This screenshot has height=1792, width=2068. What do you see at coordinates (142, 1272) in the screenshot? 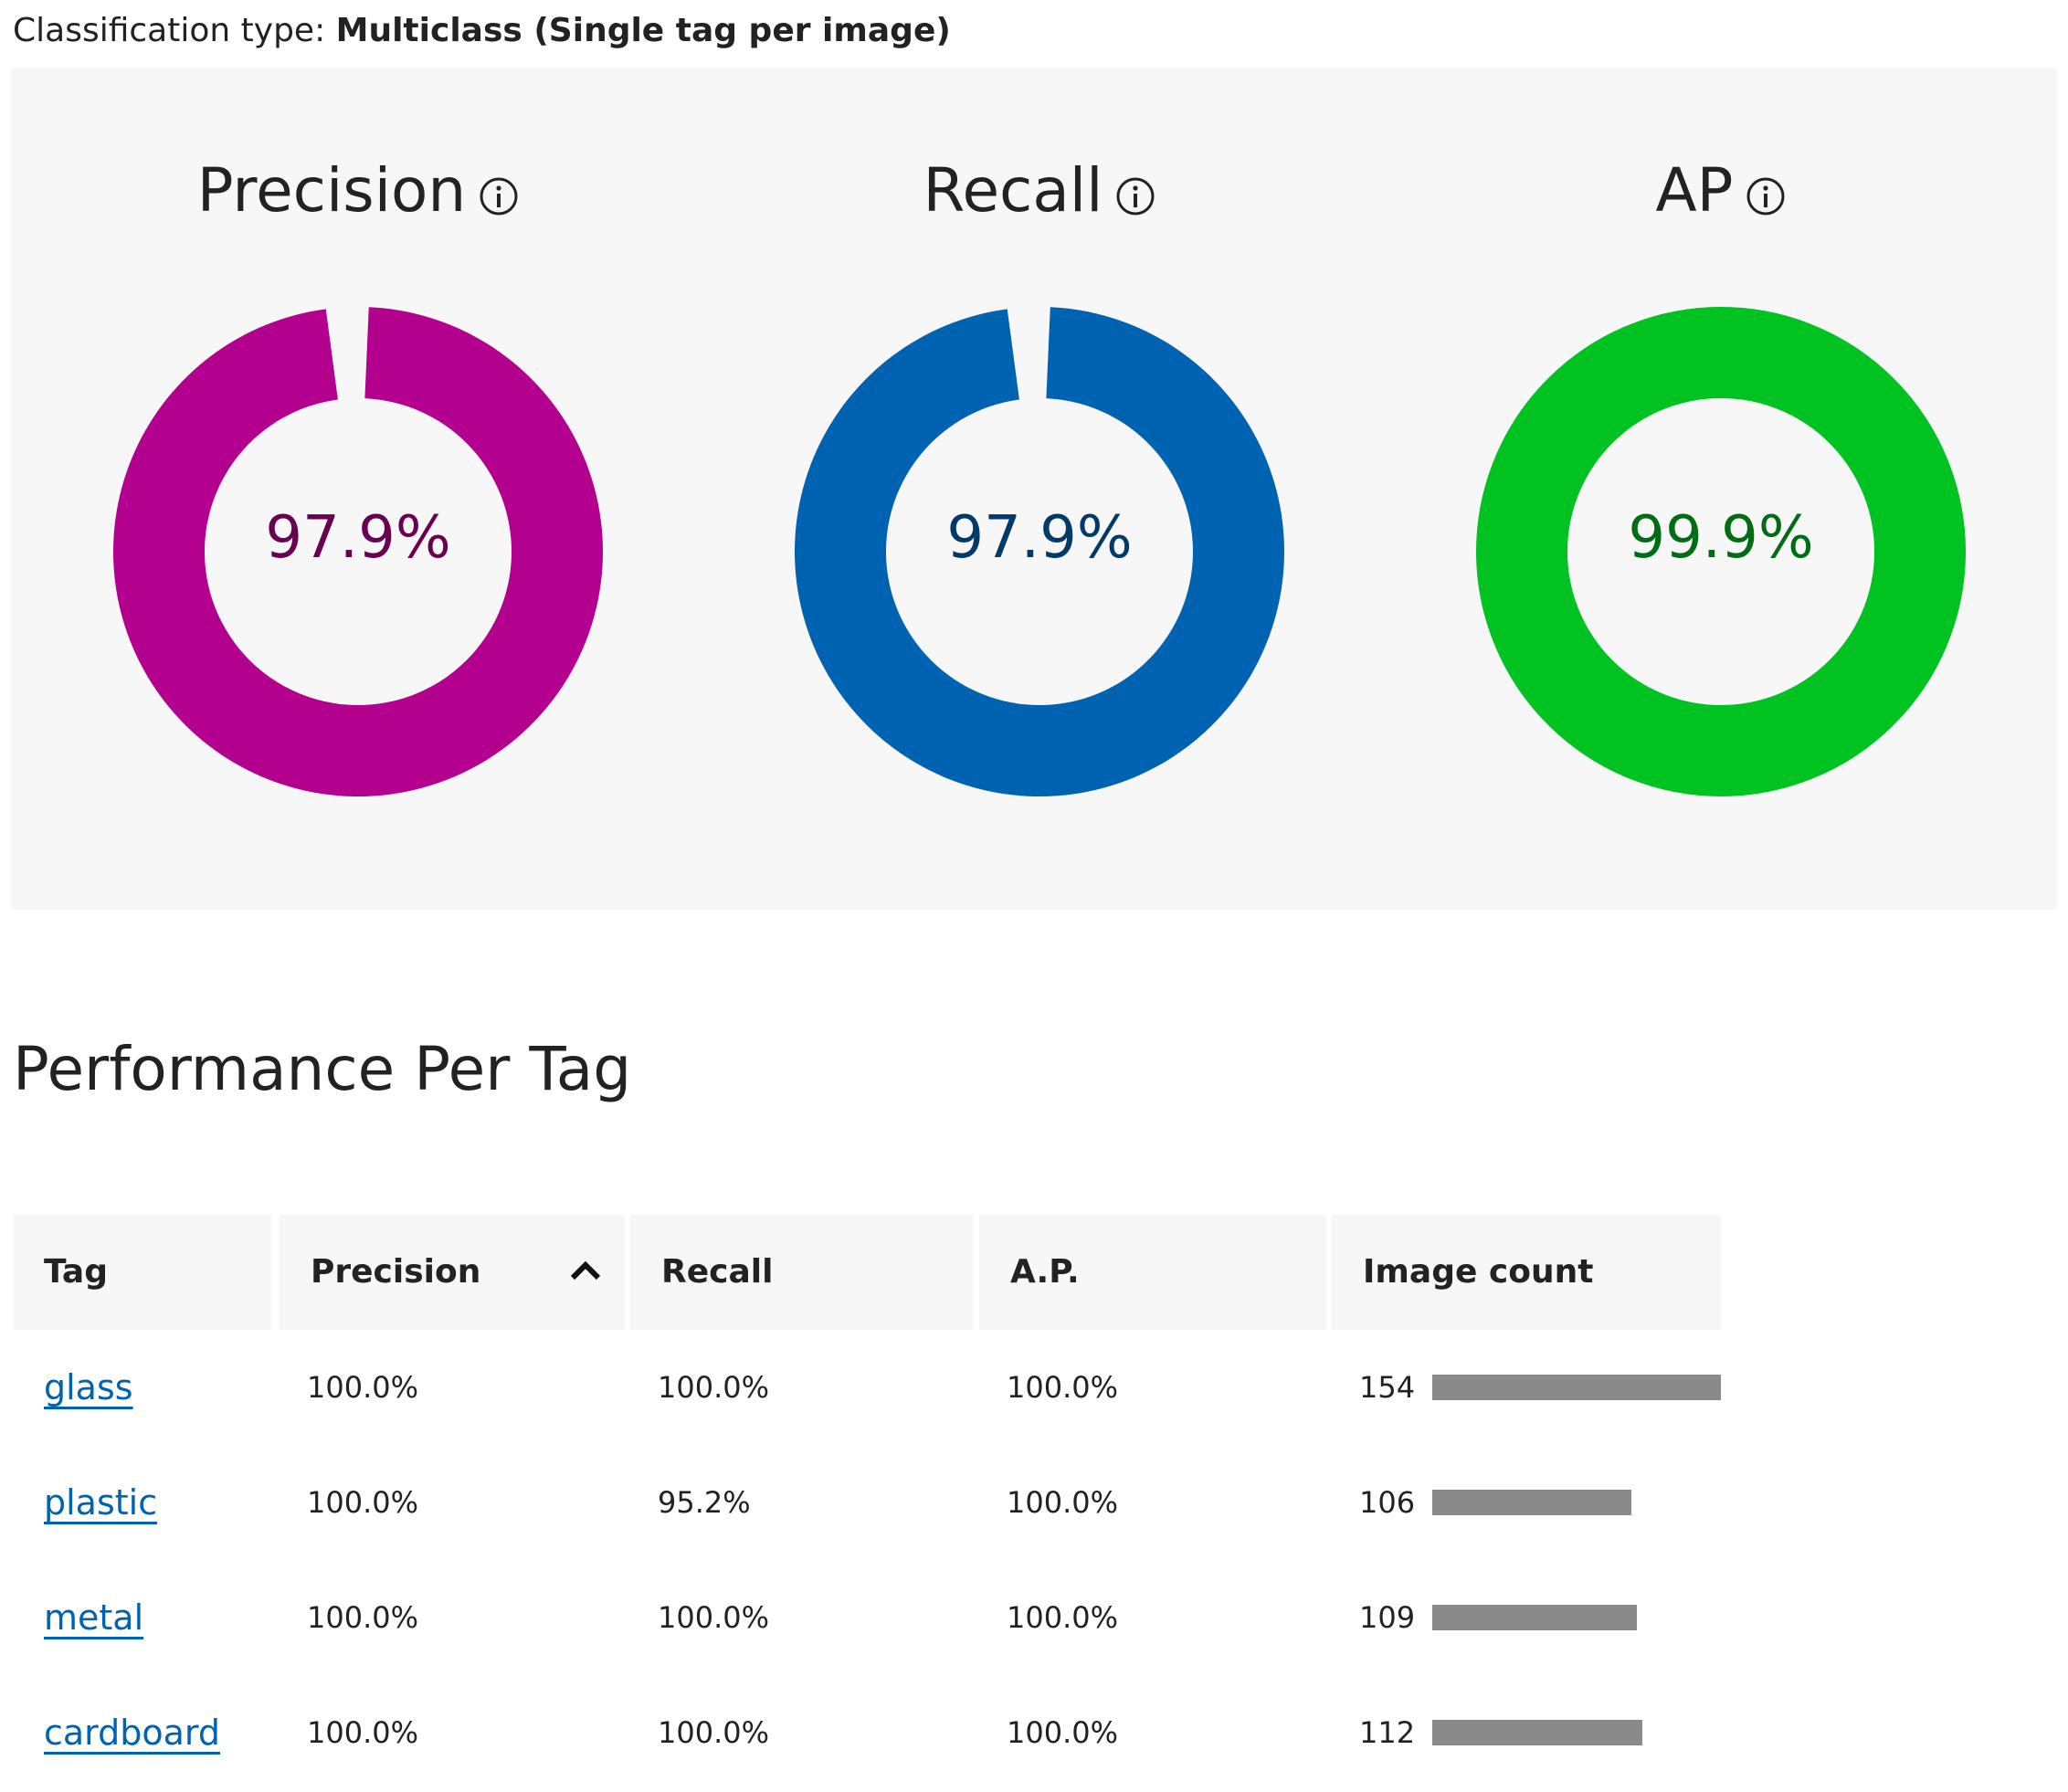
I see `column-header-tag: Tag` at bounding box center [142, 1272].